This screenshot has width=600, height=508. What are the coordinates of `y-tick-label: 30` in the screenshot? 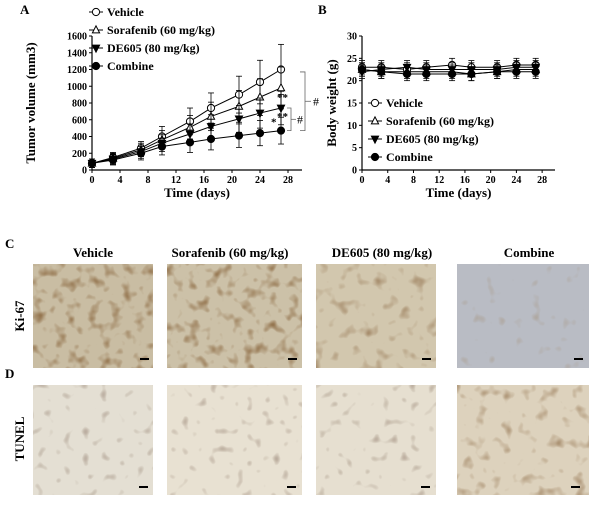 It's located at (352, 37).